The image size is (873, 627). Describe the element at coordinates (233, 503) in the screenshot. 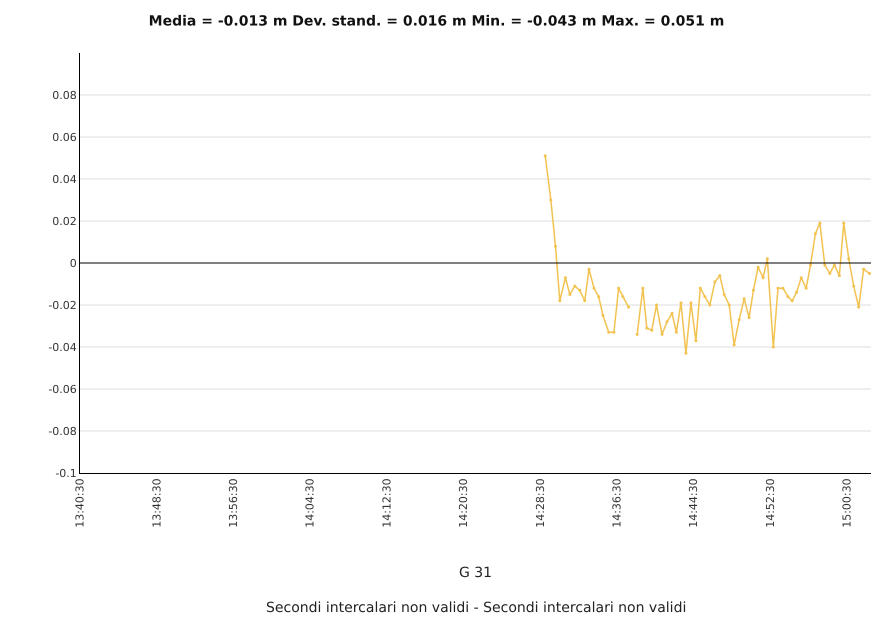

I see `x-tick-label: 13:56:30` at that location.